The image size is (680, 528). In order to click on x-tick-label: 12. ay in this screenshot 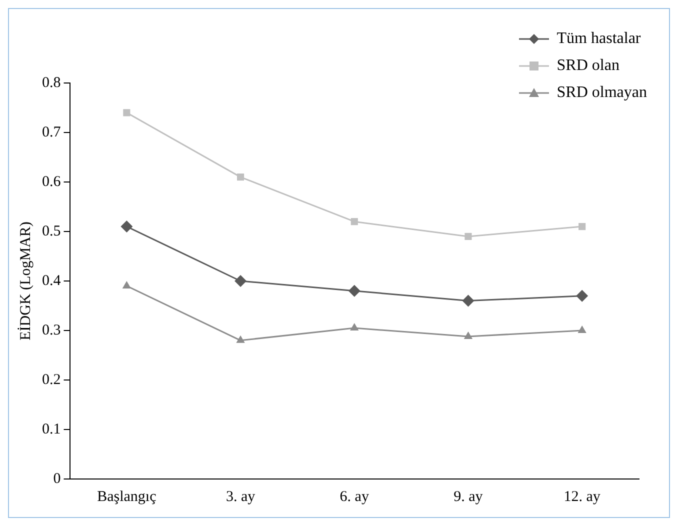, I will do `click(582, 496)`.